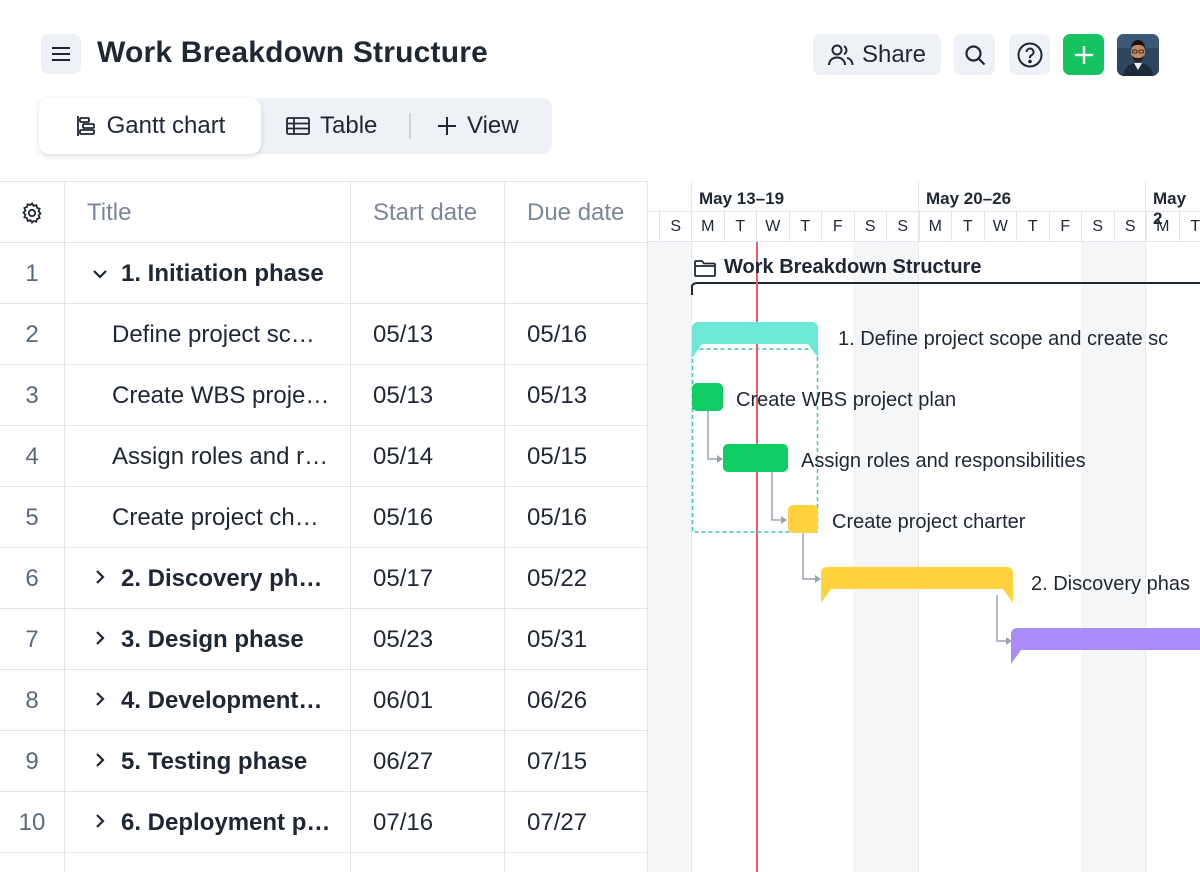 Image resolution: width=1200 pixels, height=872 pixels. I want to click on row-number: 7, so click(32, 639).